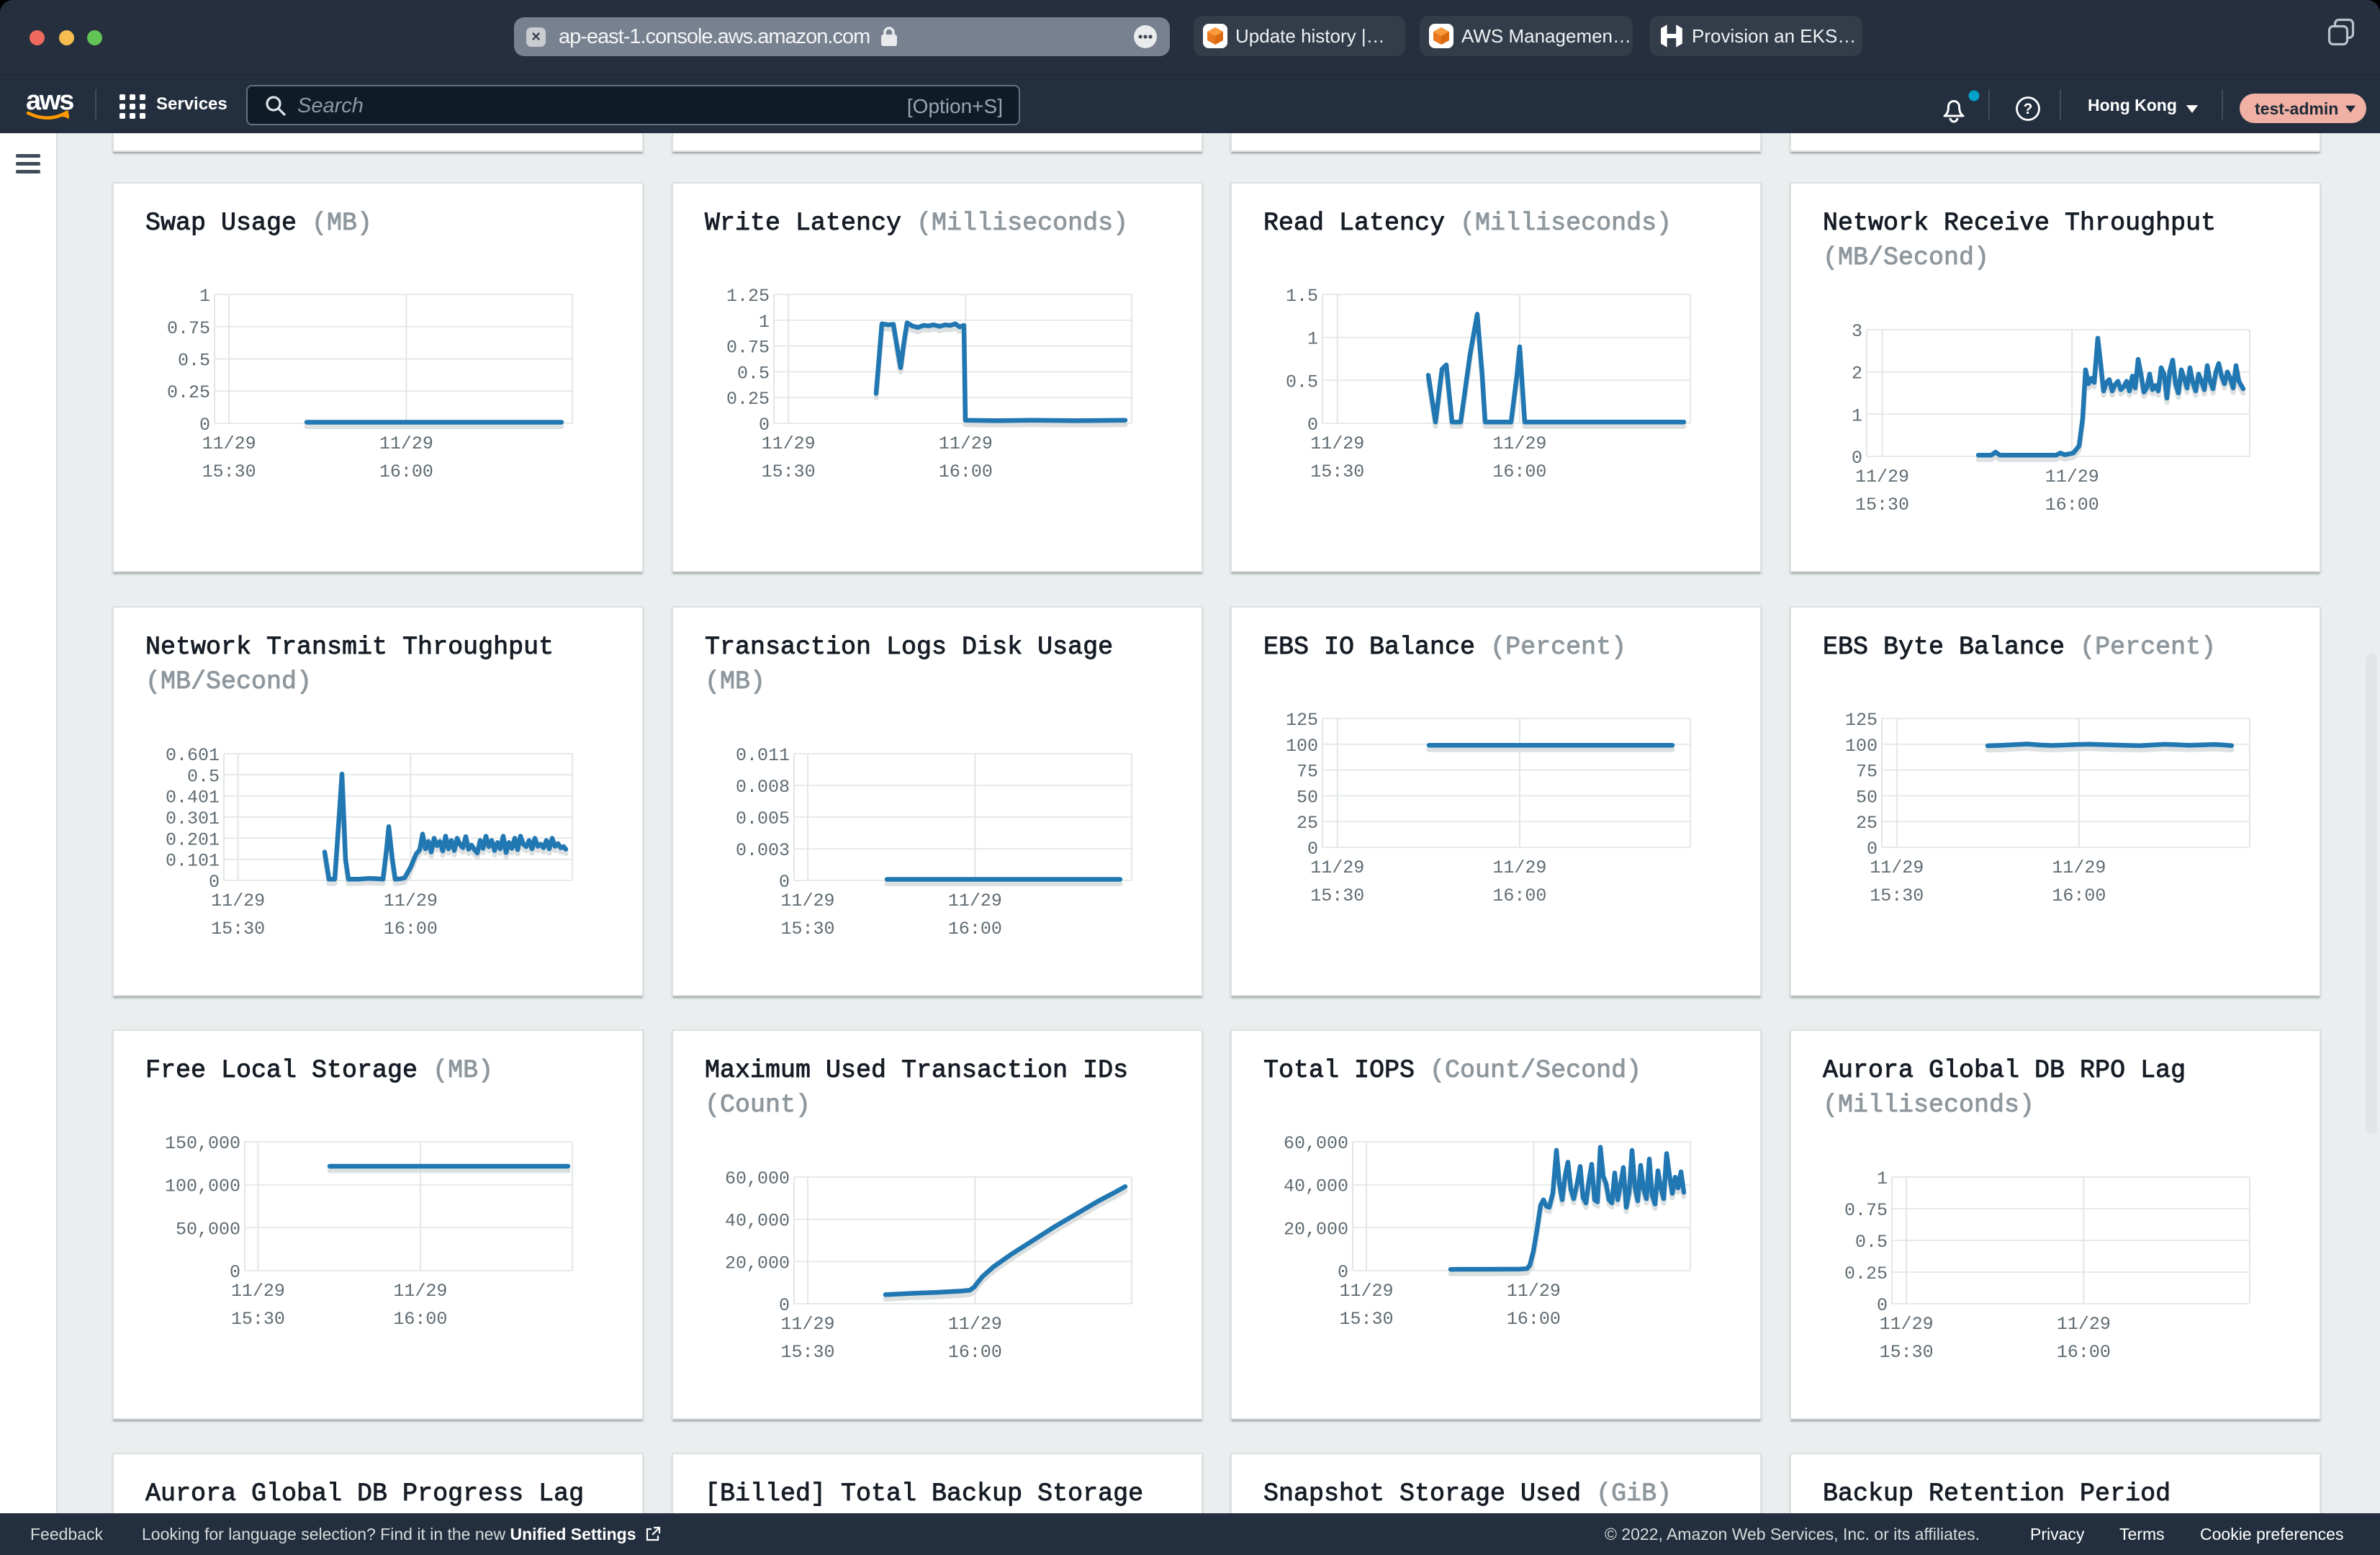 This screenshot has height=1555, width=2380. I want to click on svg-text: 3, so click(1857, 332).